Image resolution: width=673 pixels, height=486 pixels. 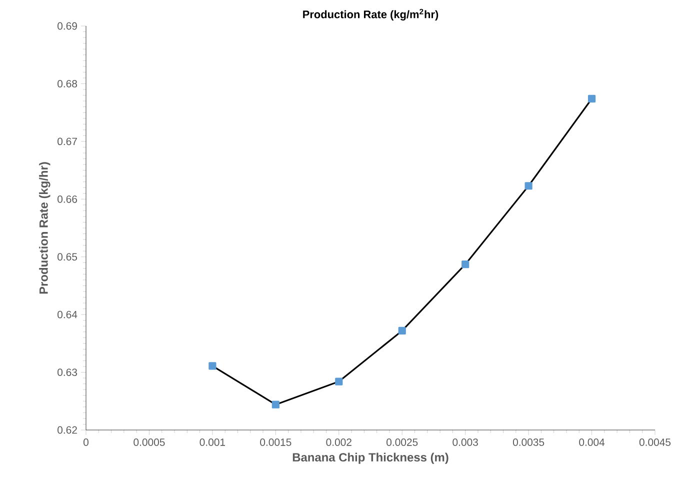 I want to click on x-tick-label: 0, so click(x=86, y=442).